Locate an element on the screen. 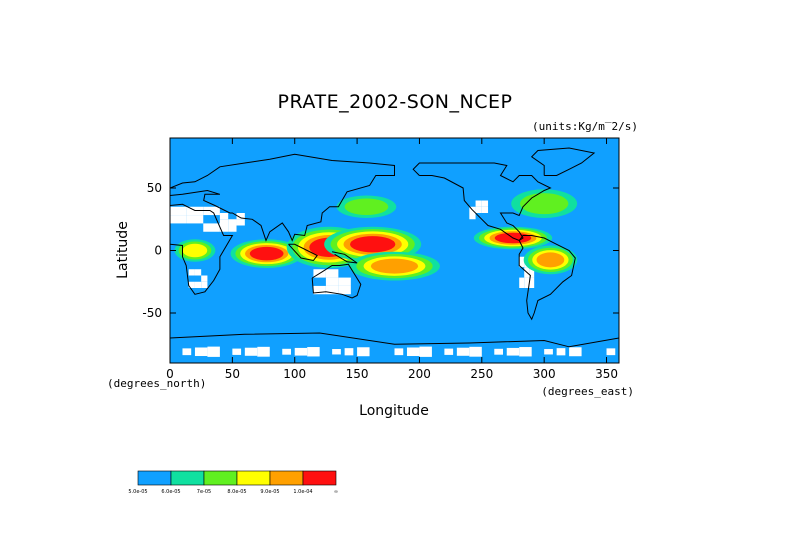 The height and width of the screenshot is (558, 789). x-tick-label: 150 is located at coordinates (357, 374).